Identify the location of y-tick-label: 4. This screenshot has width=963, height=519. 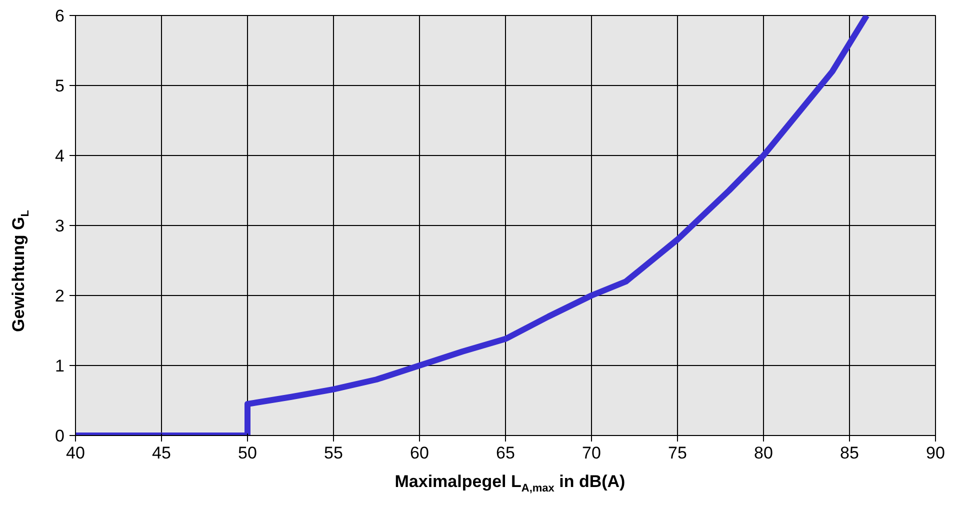
(60, 156).